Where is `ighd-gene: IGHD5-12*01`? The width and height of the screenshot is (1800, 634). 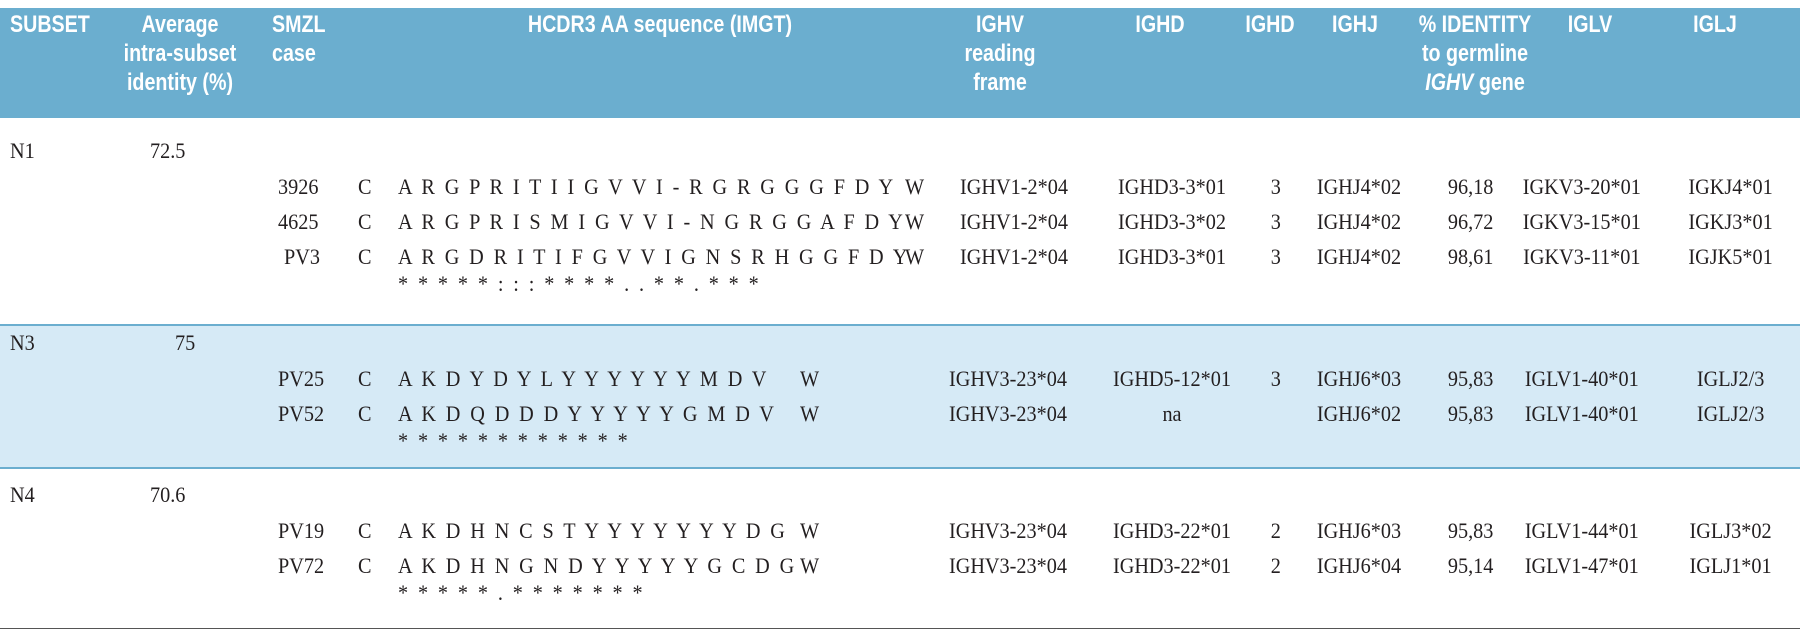 ighd-gene: IGHD5-12*01 is located at coordinates (1172, 378).